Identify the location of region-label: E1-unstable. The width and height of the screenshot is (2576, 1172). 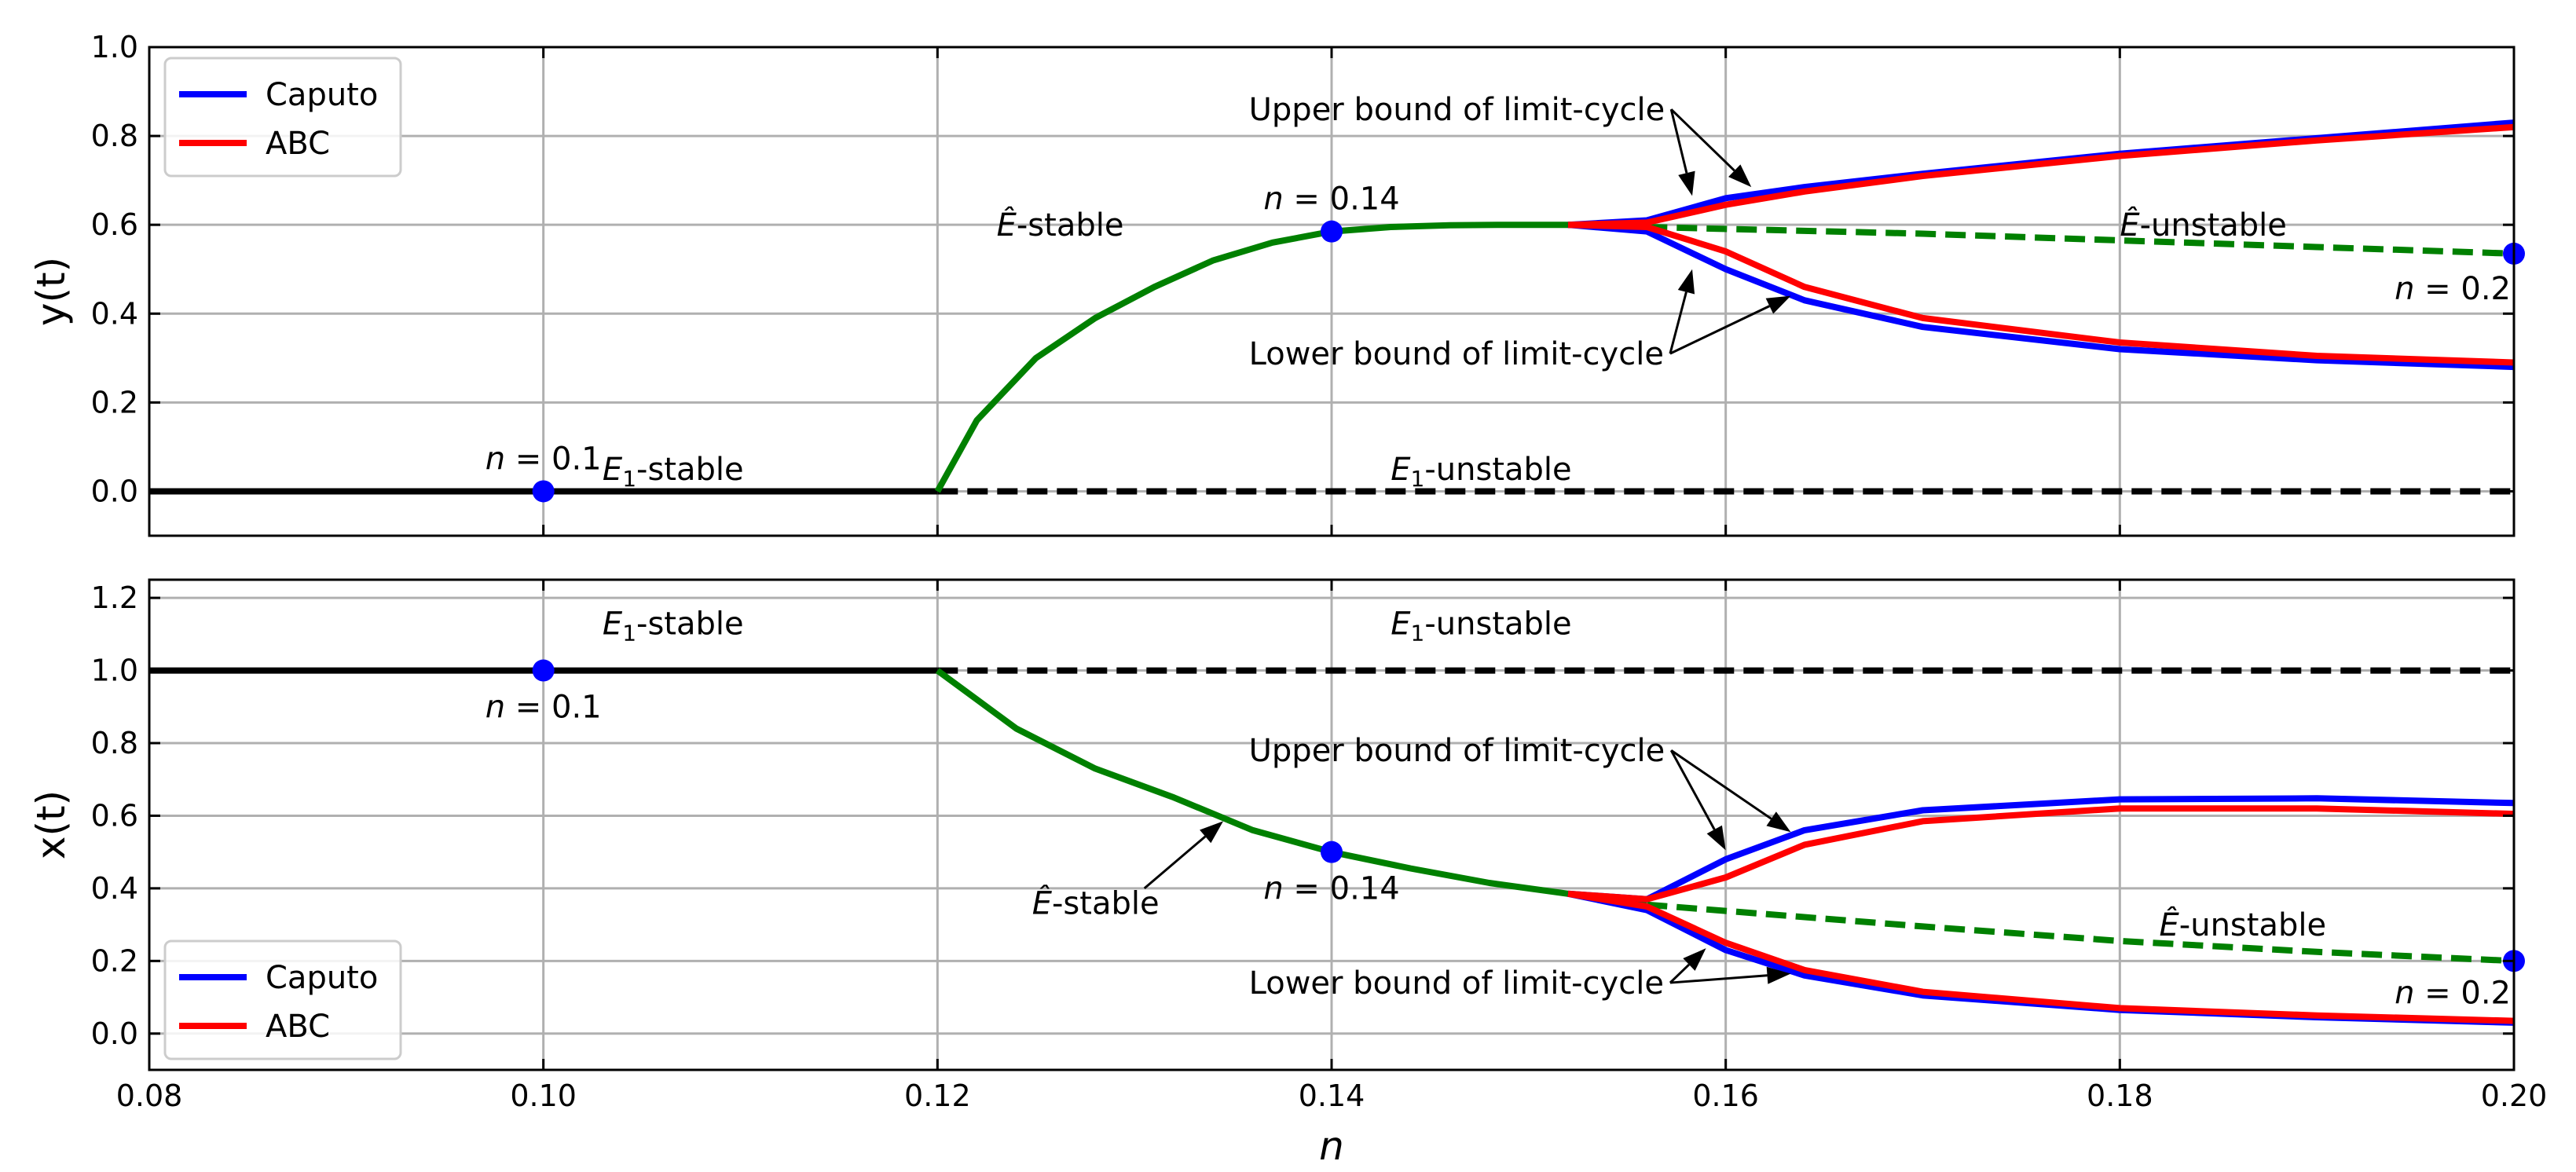
(1481, 626).